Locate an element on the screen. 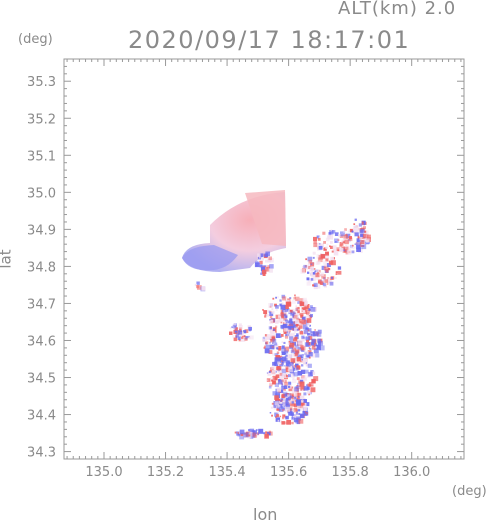  cloud-echo-cool is located at coordinates (210, 258).